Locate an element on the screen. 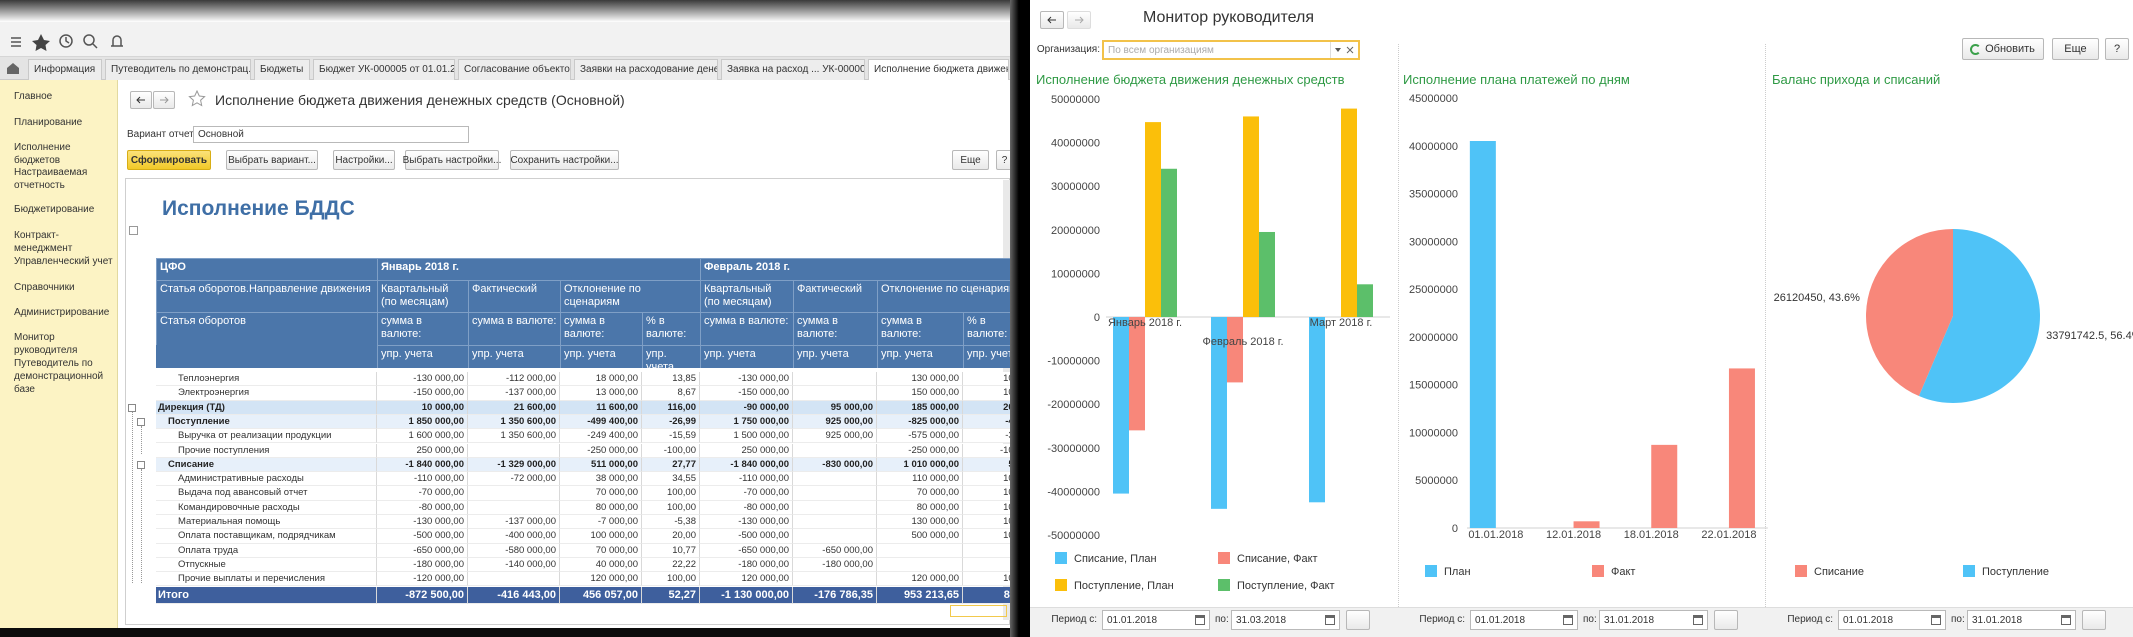  row-cell: -100,00 is located at coordinates (671, 451).